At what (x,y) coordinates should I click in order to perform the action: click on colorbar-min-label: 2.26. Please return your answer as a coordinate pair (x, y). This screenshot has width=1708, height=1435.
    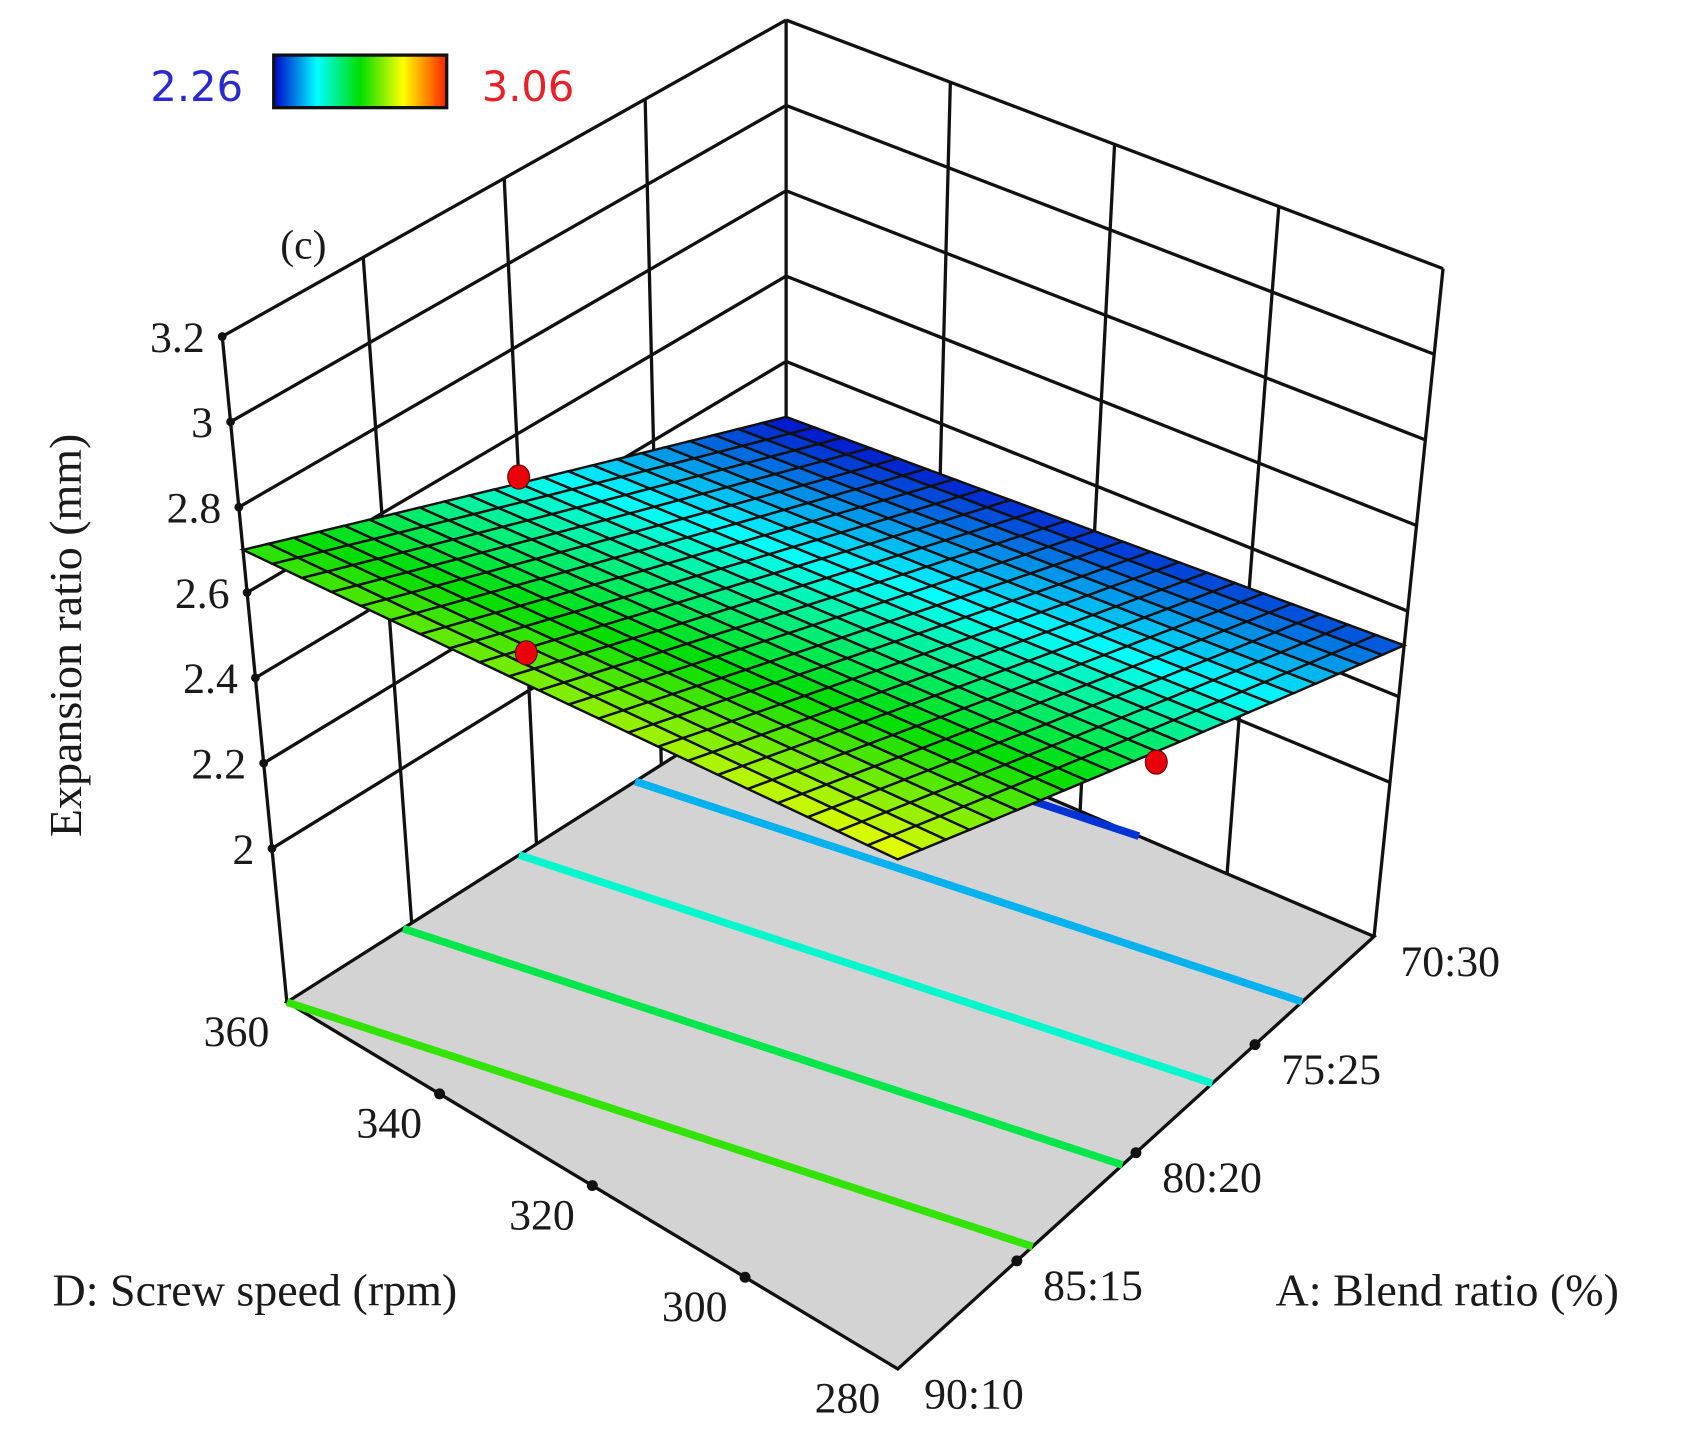
    Looking at the image, I should click on (196, 86).